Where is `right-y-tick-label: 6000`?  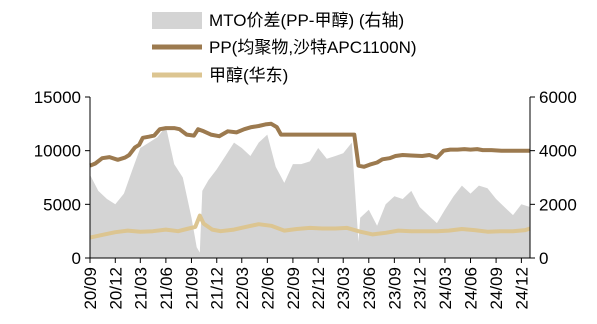
right-y-tick-label: 6000 is located at coordinates (558, 97).